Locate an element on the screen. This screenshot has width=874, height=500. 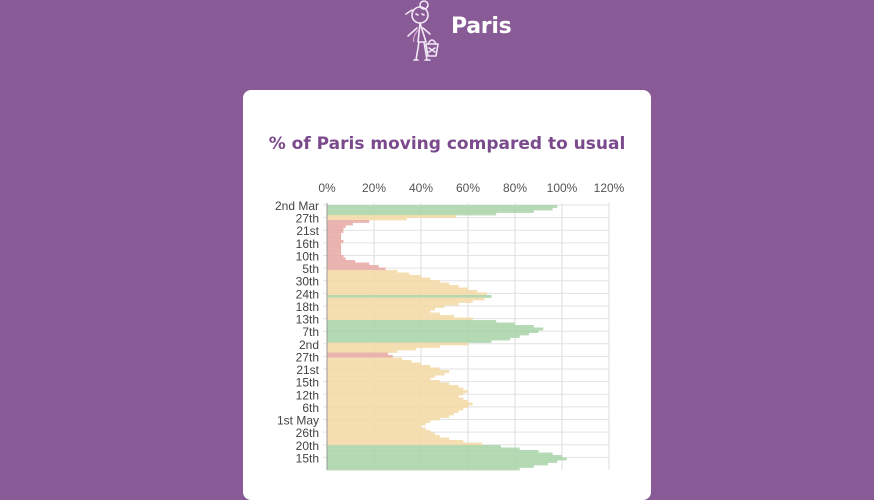
y-tick-label: 18th is located at coordinates (307, 307).